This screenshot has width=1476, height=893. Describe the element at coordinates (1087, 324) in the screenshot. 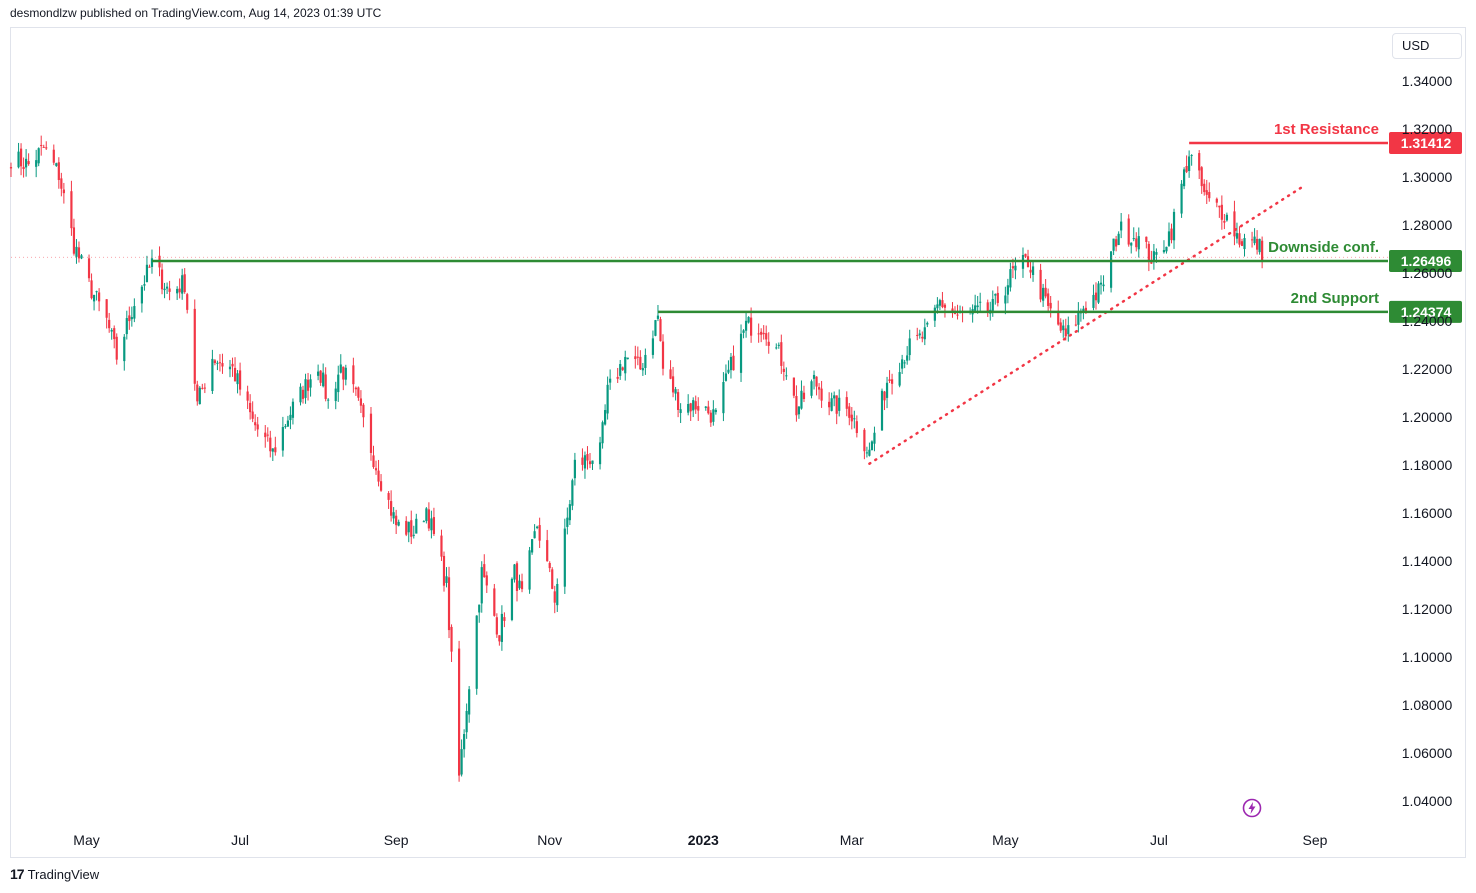

I see `trendline` at that location.